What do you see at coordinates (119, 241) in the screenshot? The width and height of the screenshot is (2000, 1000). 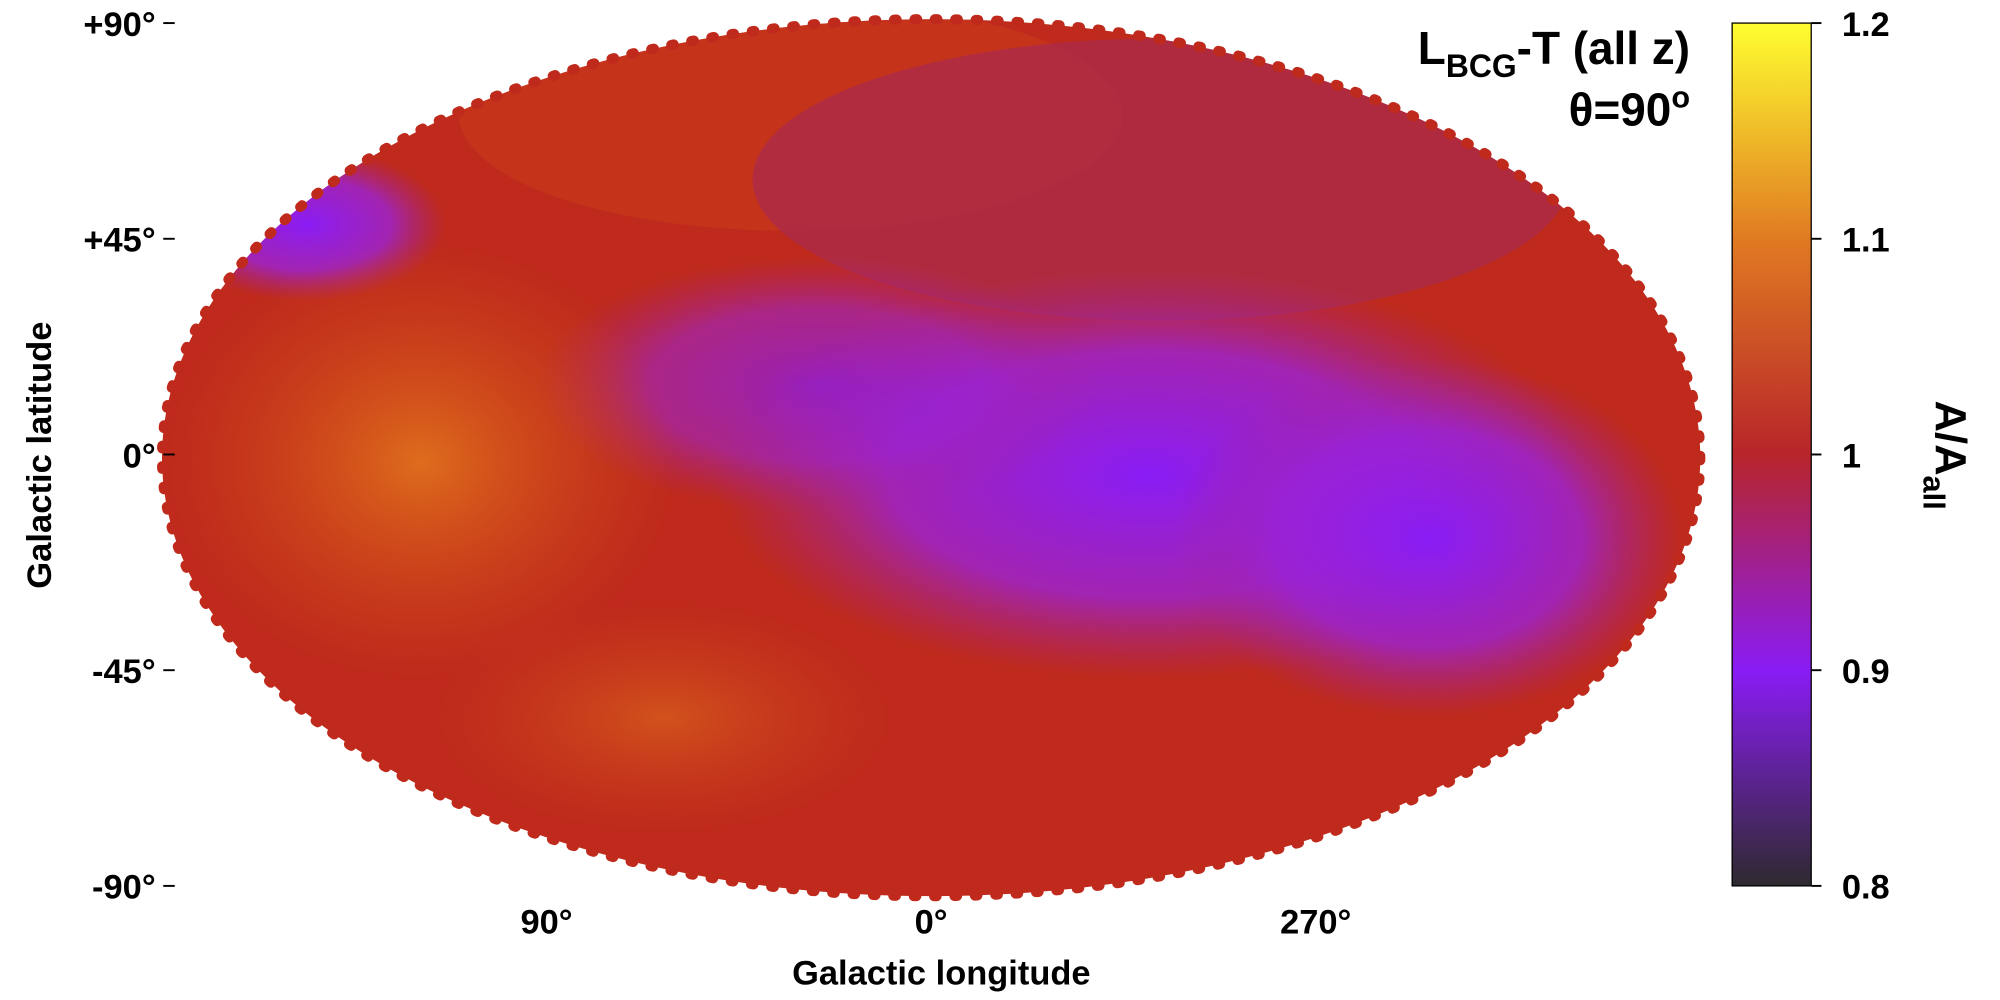 I see `y-tick-label: +45°` at bounding box center [119, 241].